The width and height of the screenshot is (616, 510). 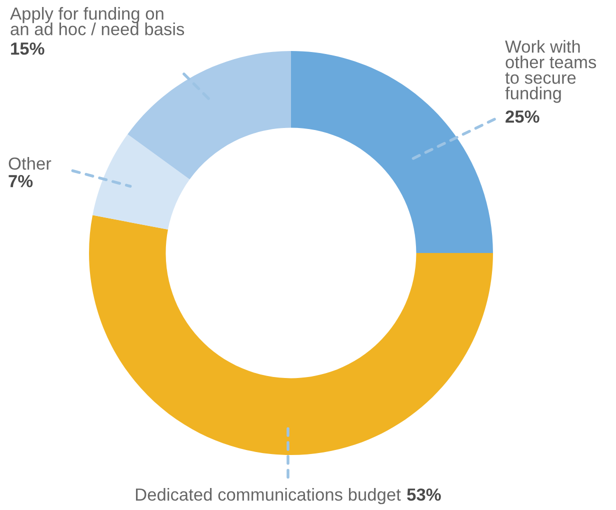 I want to click on data-label: 25%, so click(x=523, y=116).